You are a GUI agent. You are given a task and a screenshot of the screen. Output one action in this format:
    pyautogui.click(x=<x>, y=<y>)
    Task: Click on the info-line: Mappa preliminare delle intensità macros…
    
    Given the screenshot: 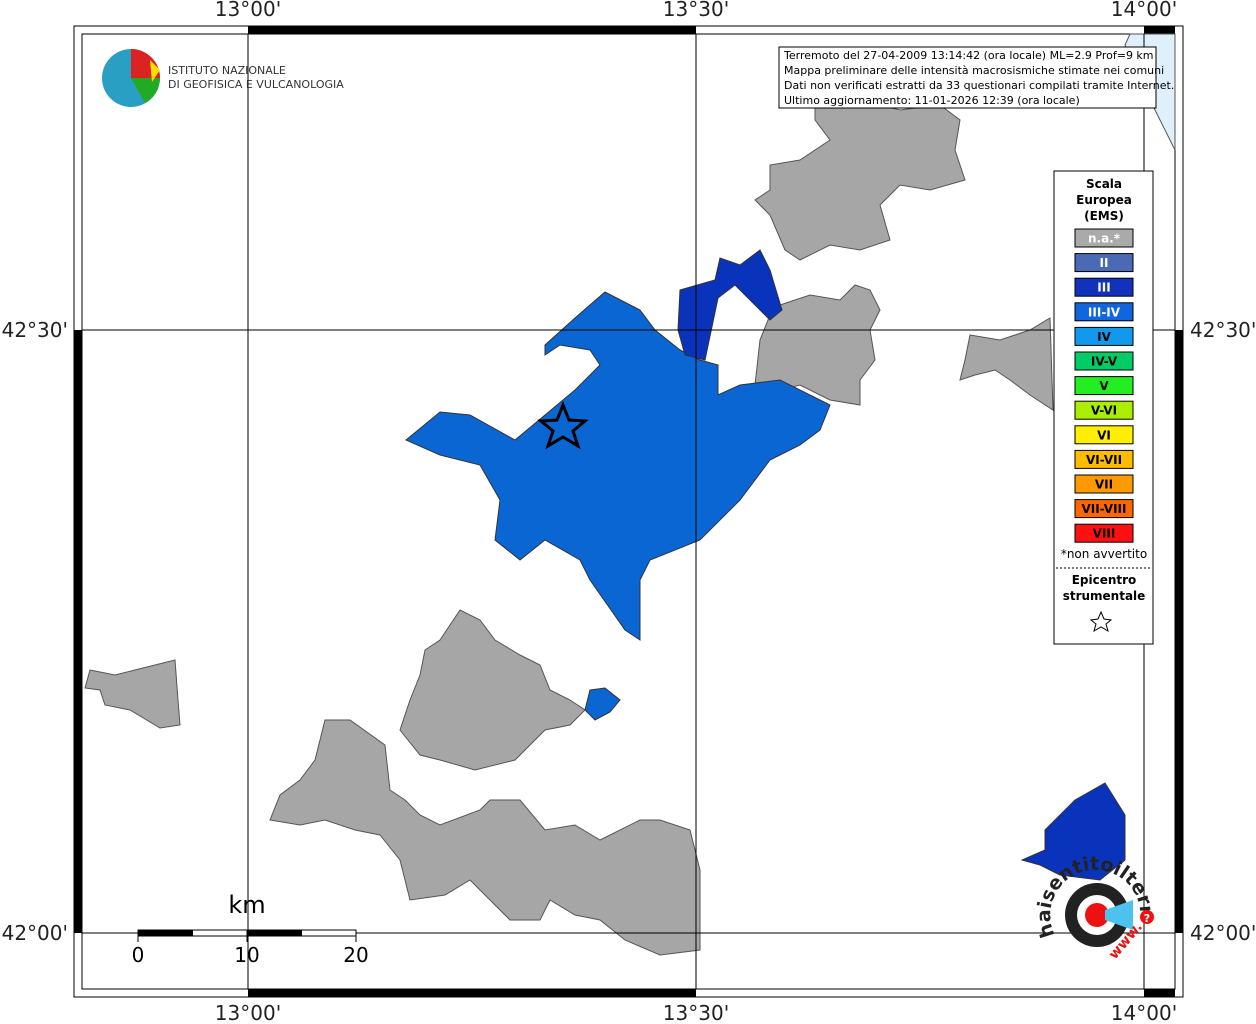 What is the action you would take?
    pyautogui.click(x=974, y=70)
    